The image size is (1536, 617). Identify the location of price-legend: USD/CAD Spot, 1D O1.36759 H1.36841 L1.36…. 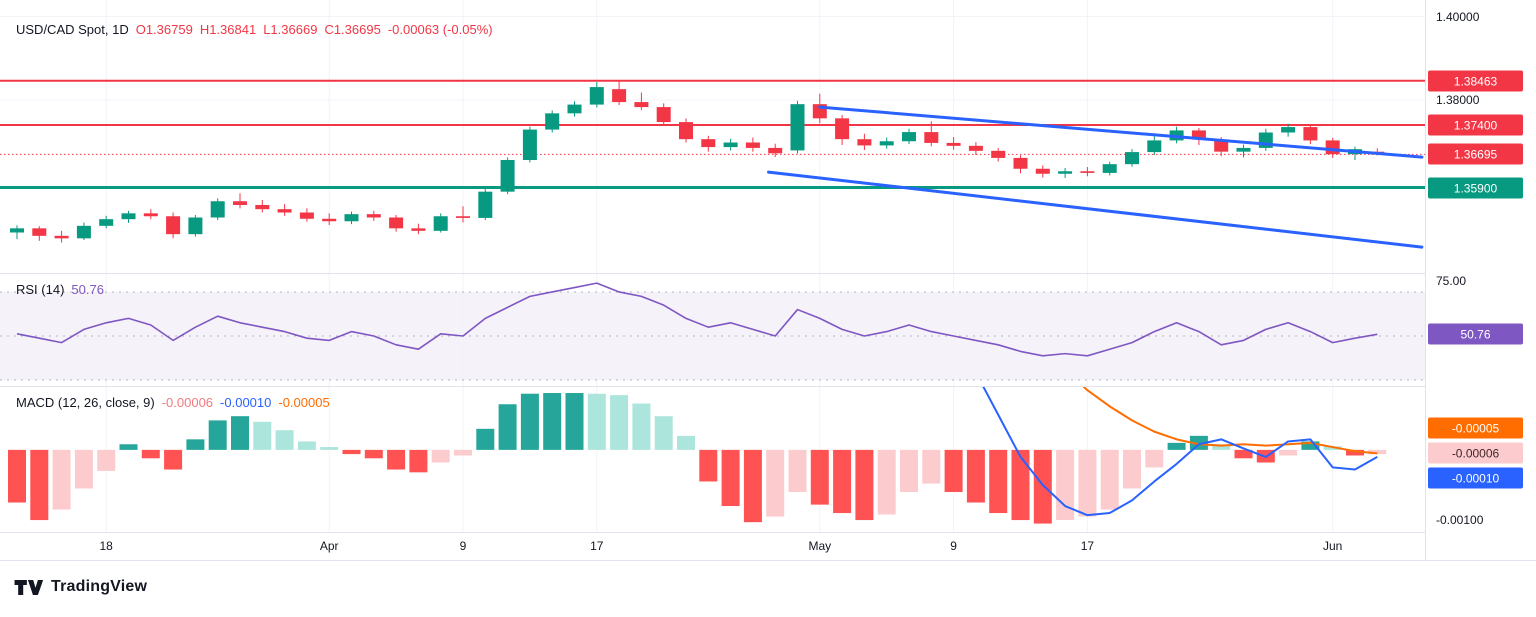
(254, 29).